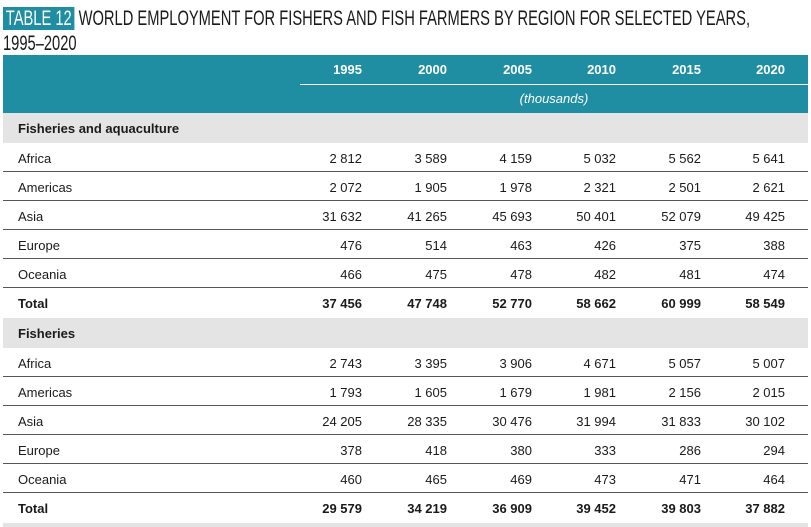 Image resolution: width=811 pixels, height=527 pixels. What do you see at coordinates (39, 18) in the screenshot?
I see `table-badge: TABLE 12` at bounding box center [39, 18].